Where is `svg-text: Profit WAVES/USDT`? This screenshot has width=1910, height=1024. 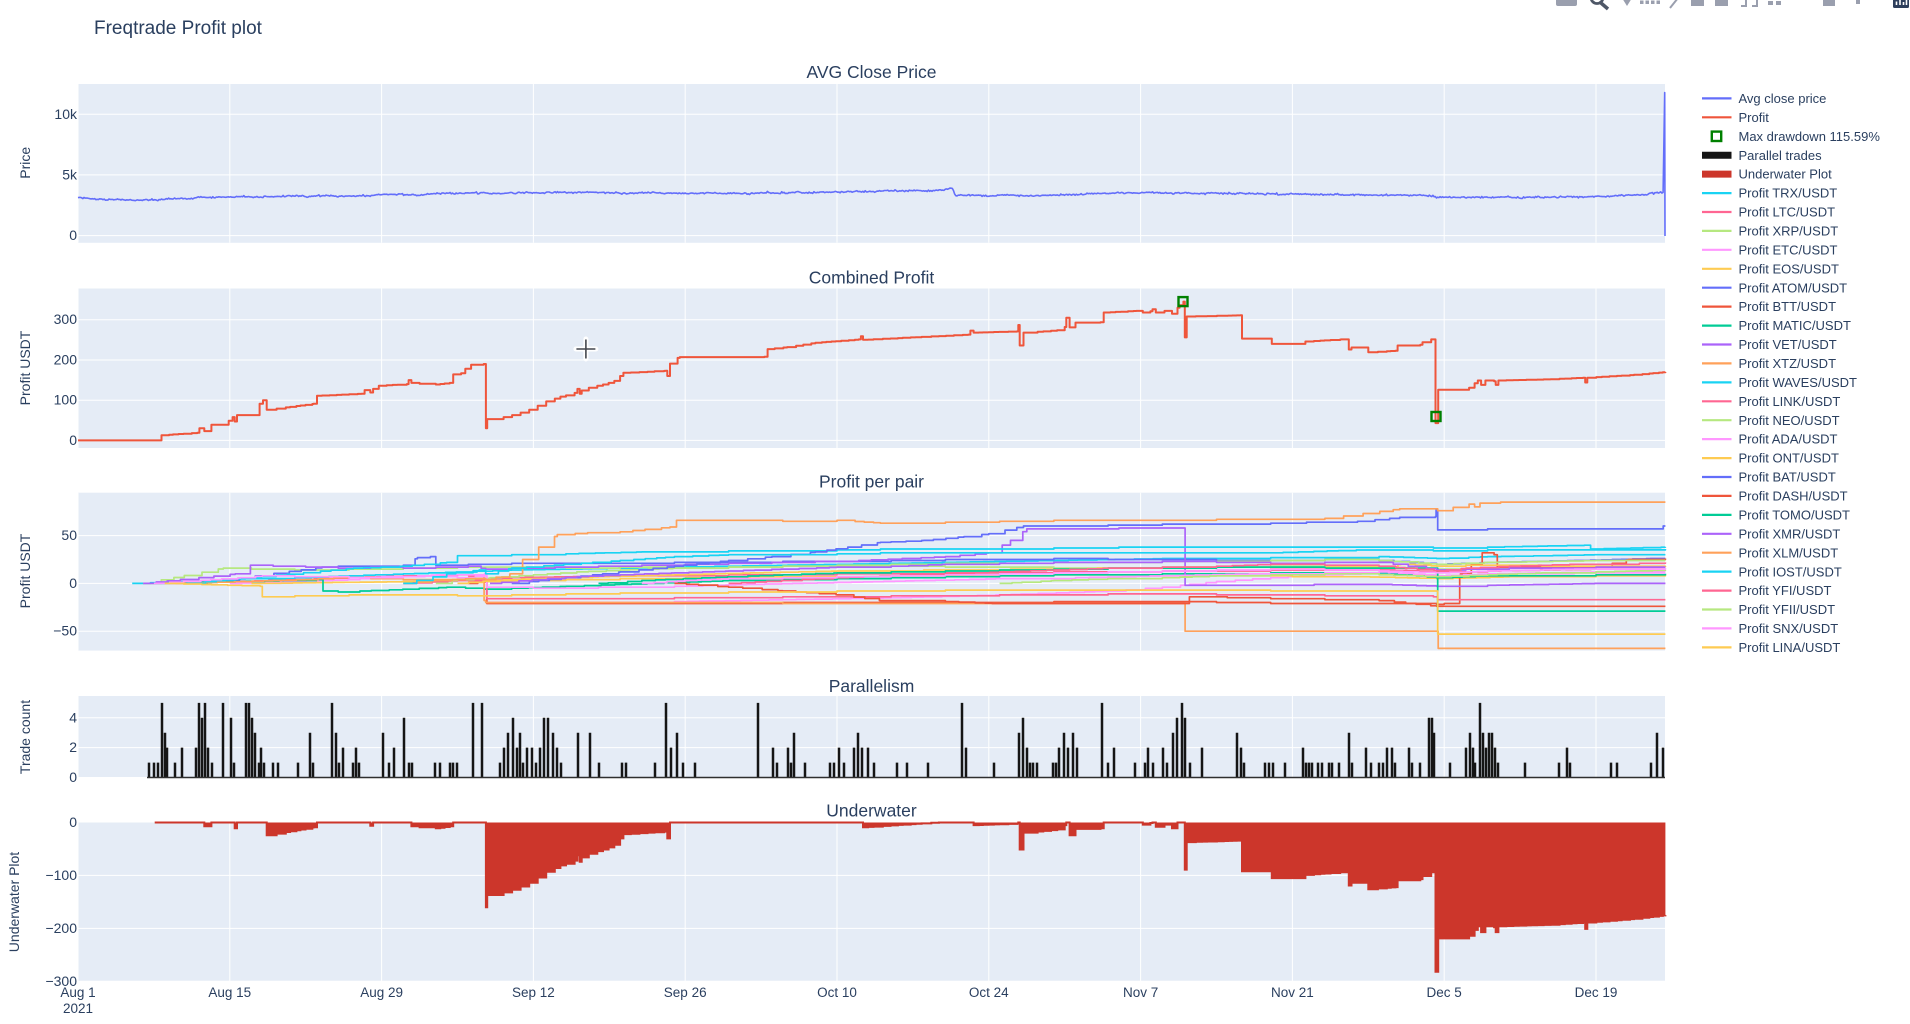
svg-text: Profit WAVES/USDT is located at coordinates (1798, 382).